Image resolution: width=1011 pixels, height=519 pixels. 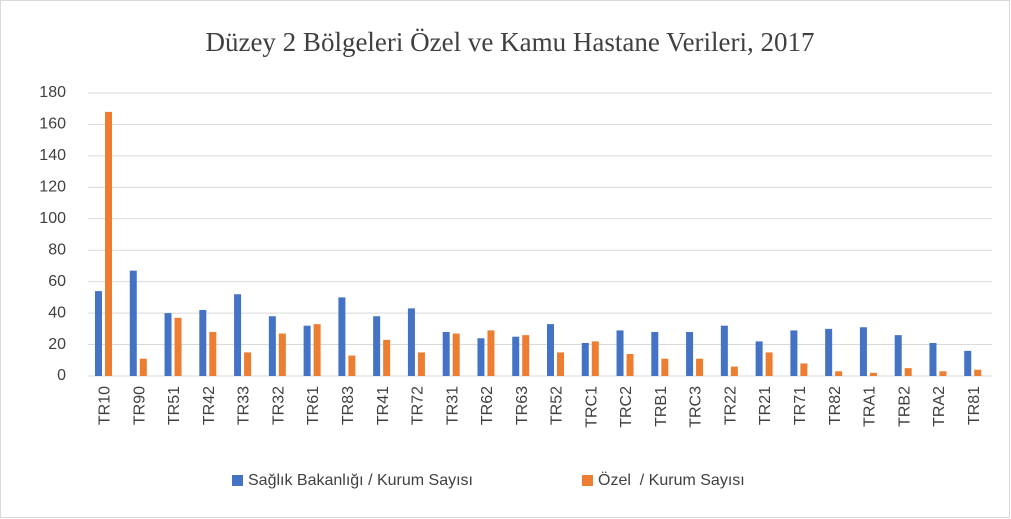 I want to click on x-tick-label: TR10, so click(x=105, y=405).